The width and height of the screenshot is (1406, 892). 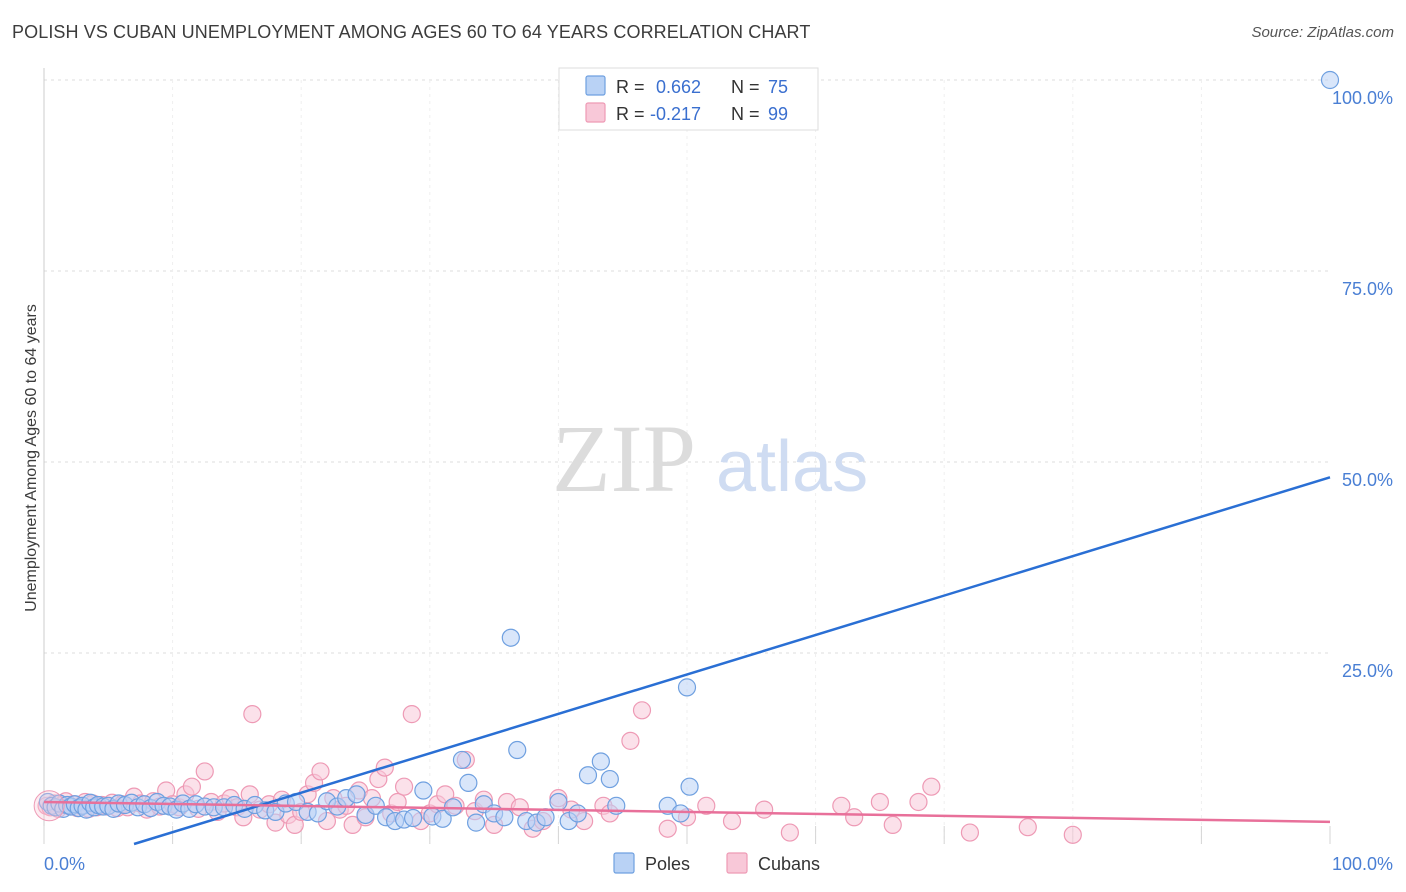 What do you see at coordinates (49, 806) in the screenshot?
I see `cubans-cluster-point` at bounding box center [49, 806].